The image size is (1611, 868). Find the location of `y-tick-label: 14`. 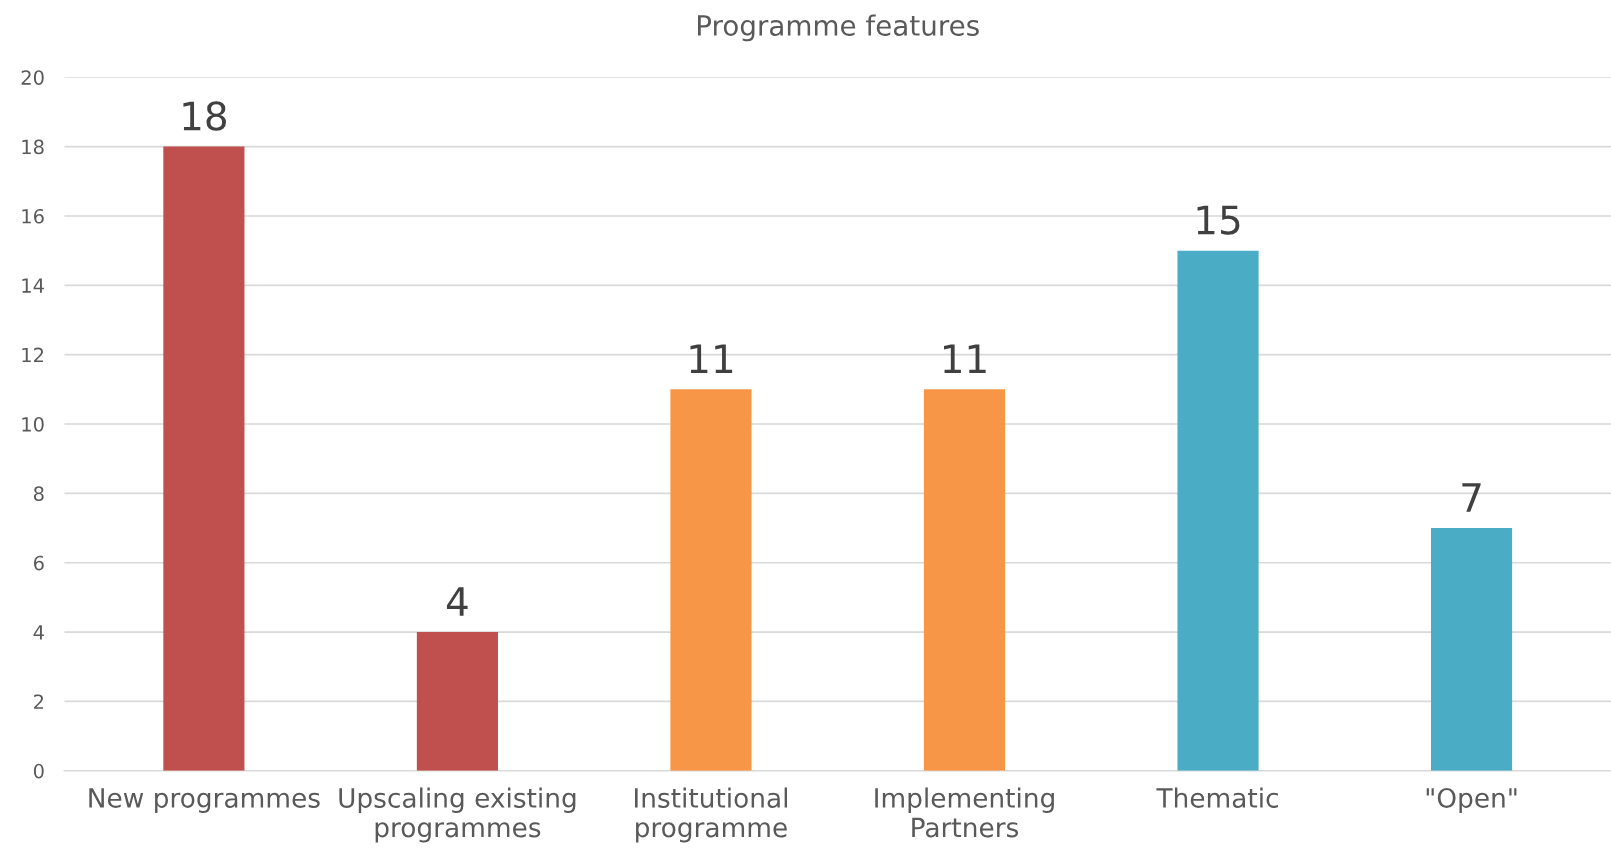

y-tick-label: 14 is located at coordinates (33, 285).